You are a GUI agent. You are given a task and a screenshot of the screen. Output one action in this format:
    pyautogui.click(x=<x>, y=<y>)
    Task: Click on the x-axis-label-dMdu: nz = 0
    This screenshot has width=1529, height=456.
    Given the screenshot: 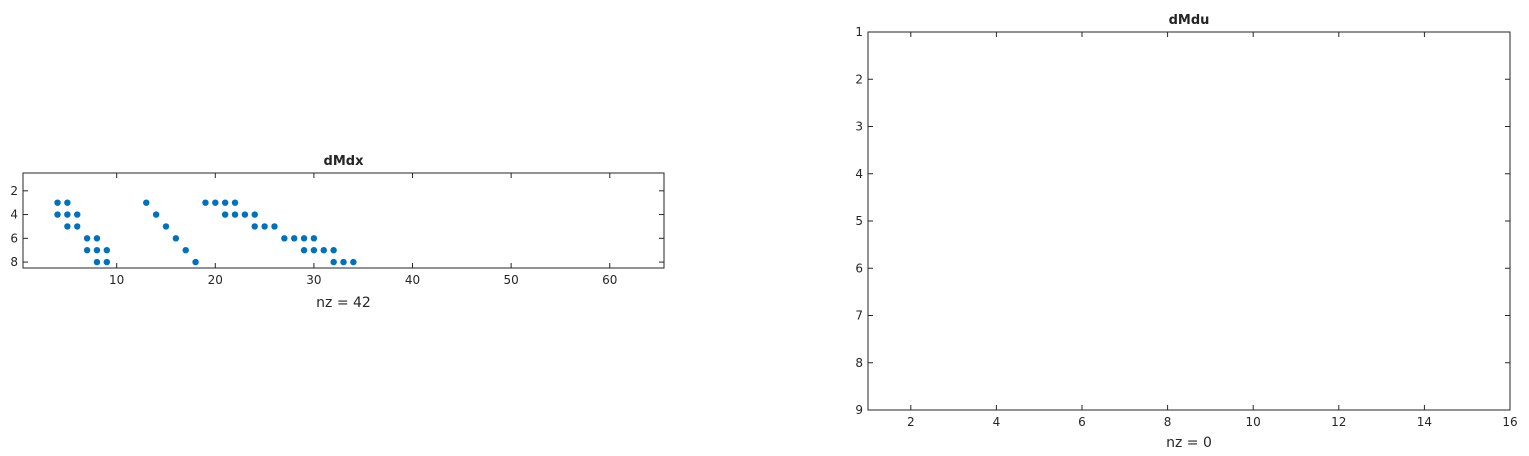 What is the action you would take?
    pyautogui.click(x=1189, y=443)
    